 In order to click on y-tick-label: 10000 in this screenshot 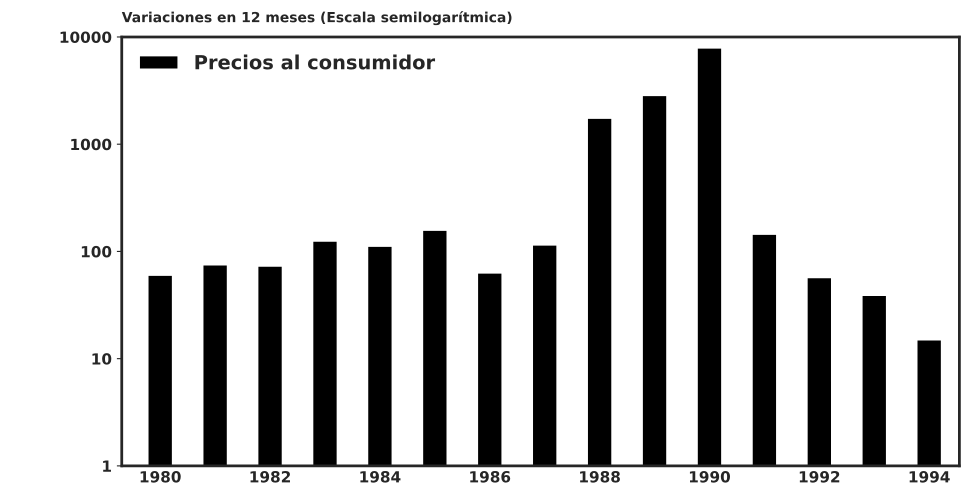, I will do `click(86, 37)`.